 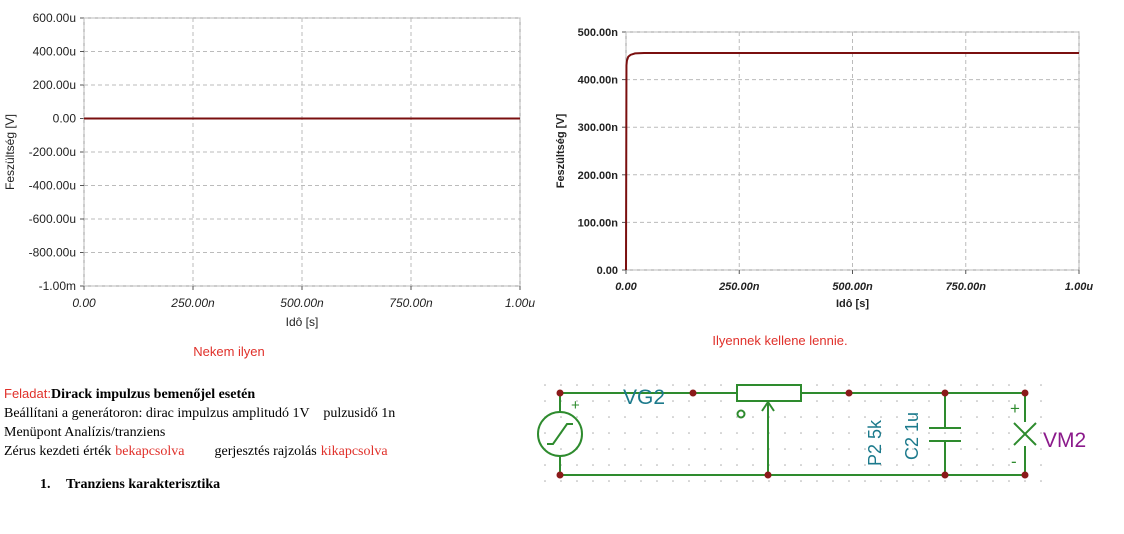 I want to click on potentiometer, so click(x=769, y=393).